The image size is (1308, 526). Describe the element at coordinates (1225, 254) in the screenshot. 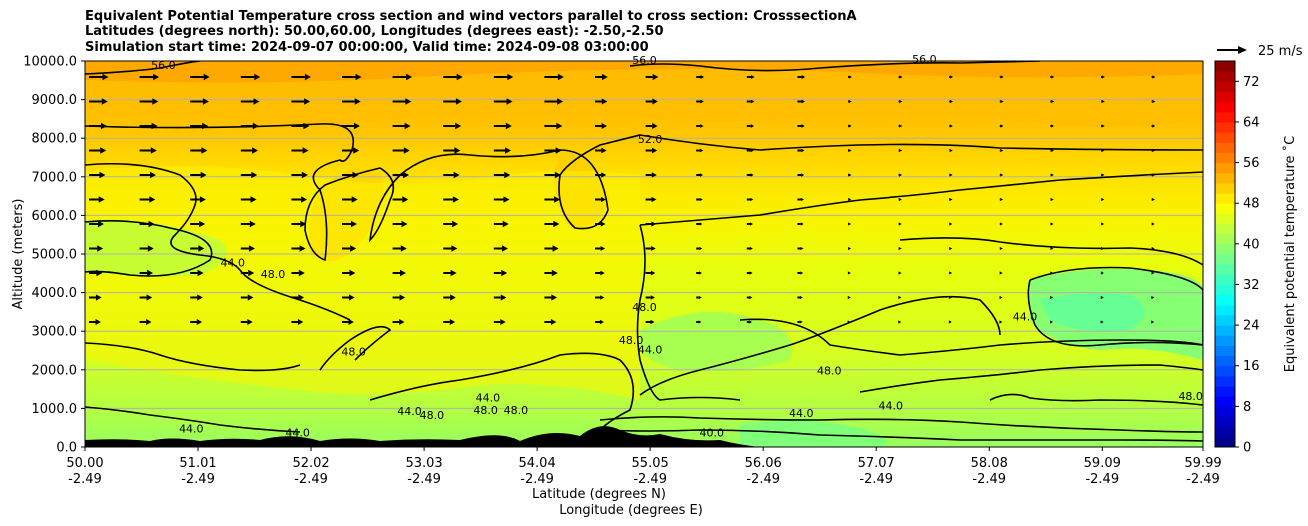

I see `colorbar-frame` at that location.